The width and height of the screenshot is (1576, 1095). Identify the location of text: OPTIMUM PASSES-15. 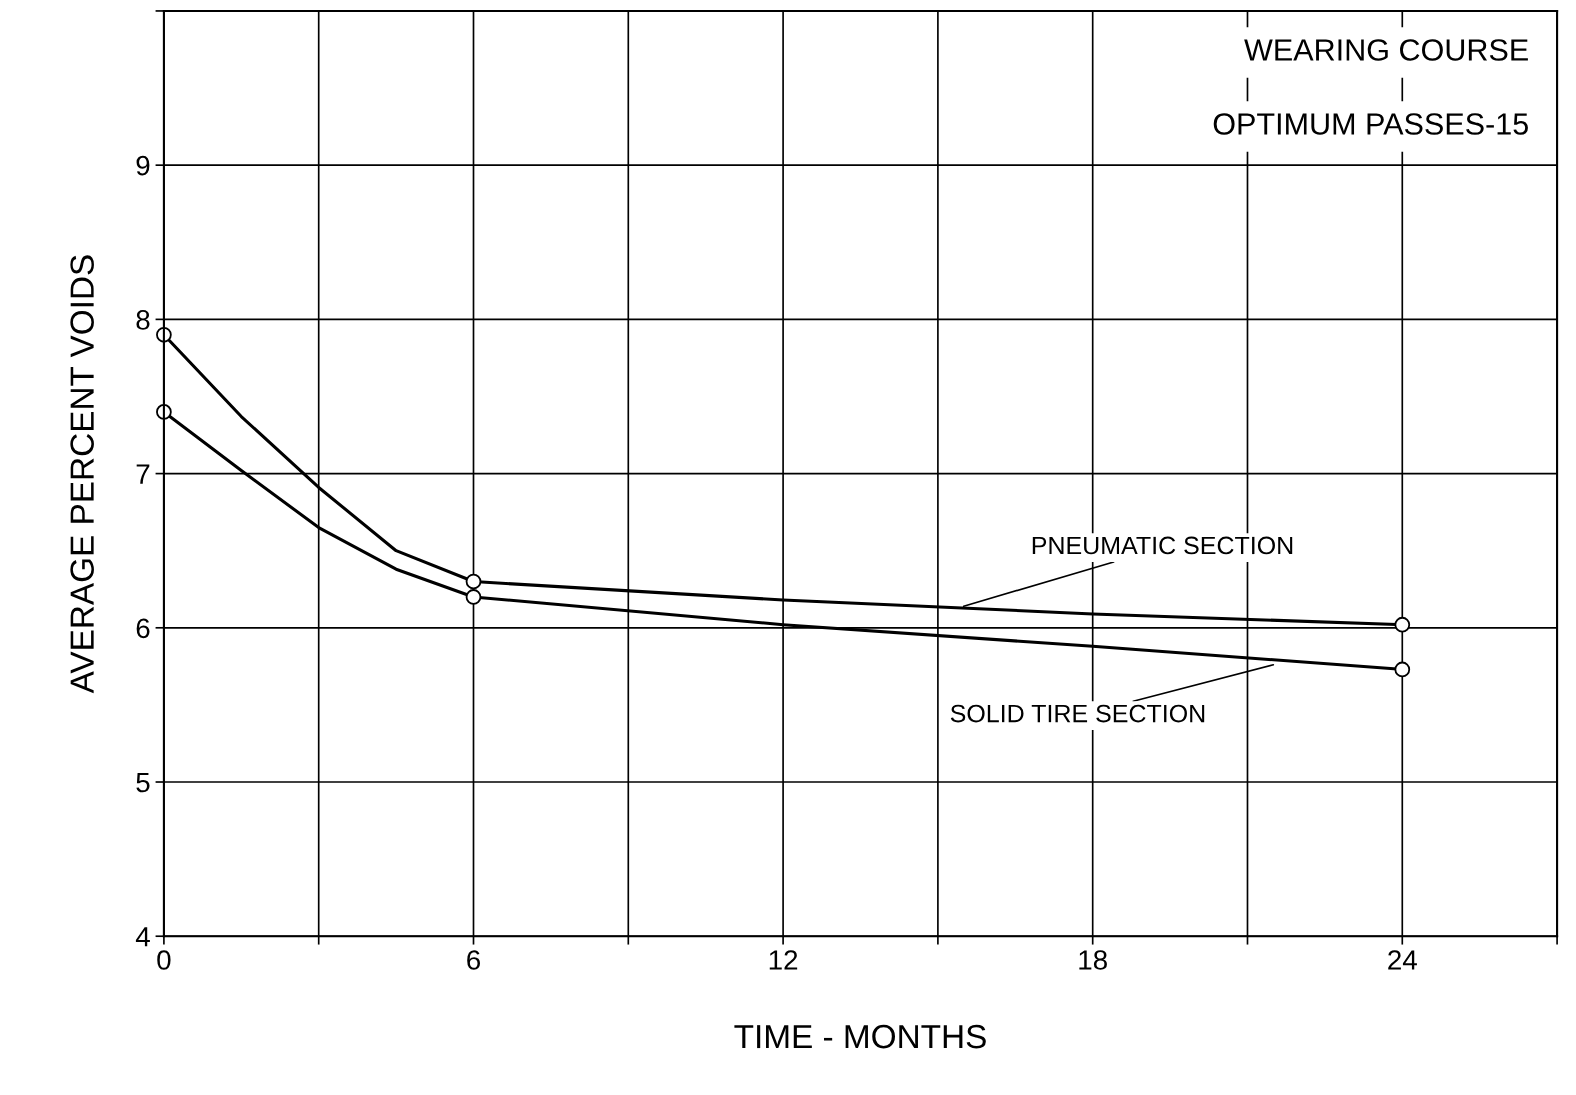
(1370, 124).